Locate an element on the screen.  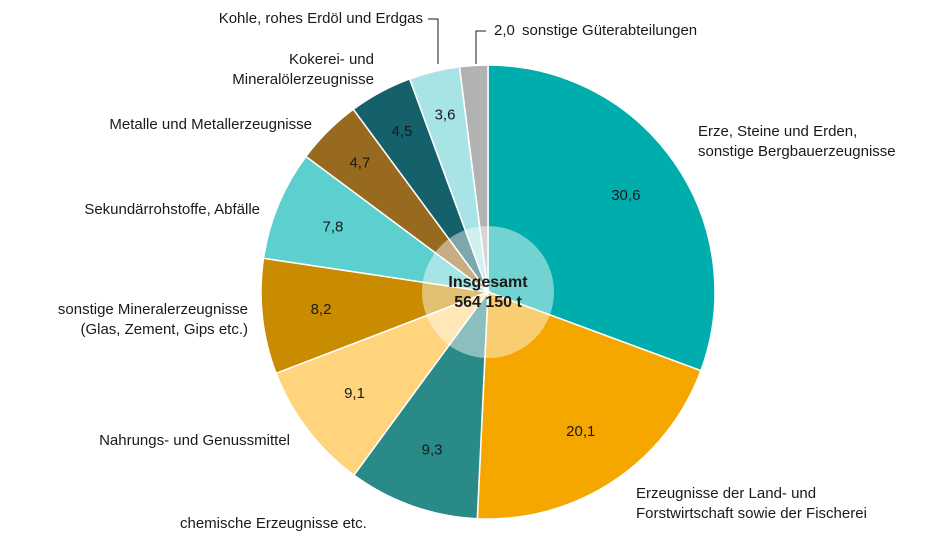
category-label-line: Metalle und Metallerzeugnisse is located at coordinates (210, 124).